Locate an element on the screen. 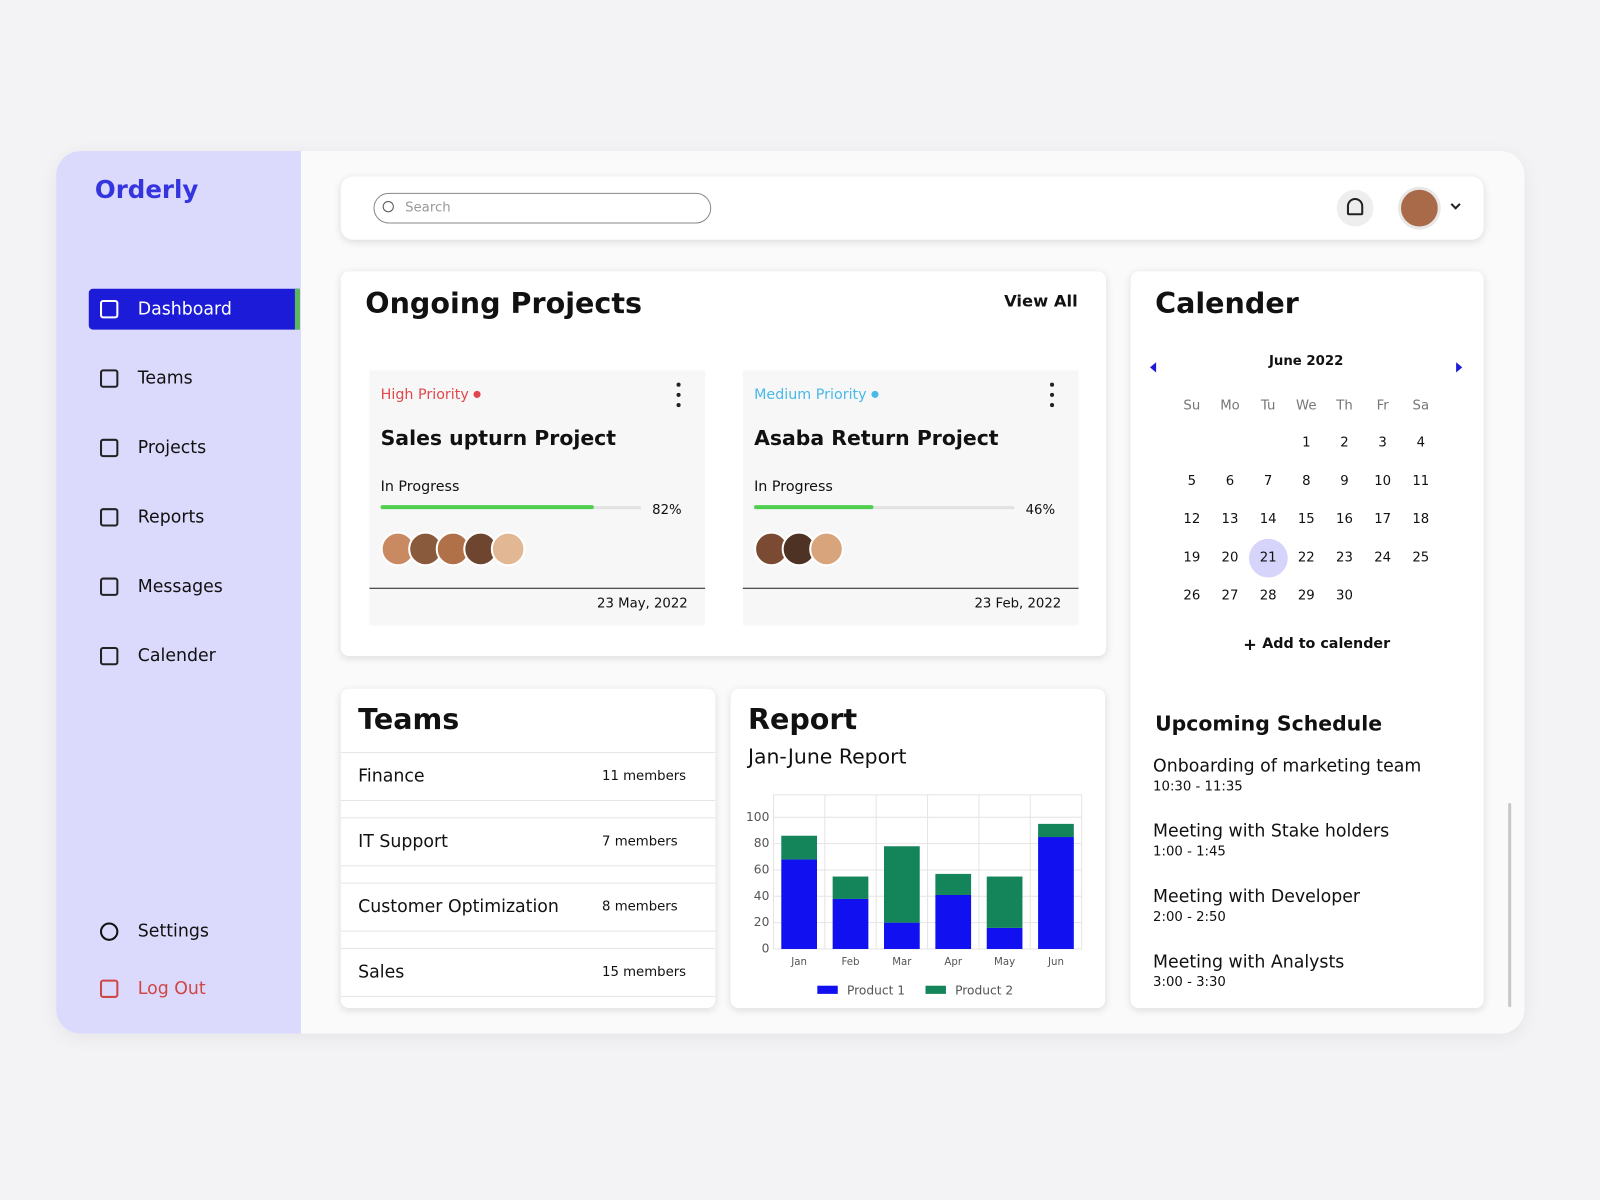 This screenshot has width=1600, height=1200. schedule-time: 1:00 - 1:45 is located at coordinates (1189, 852).